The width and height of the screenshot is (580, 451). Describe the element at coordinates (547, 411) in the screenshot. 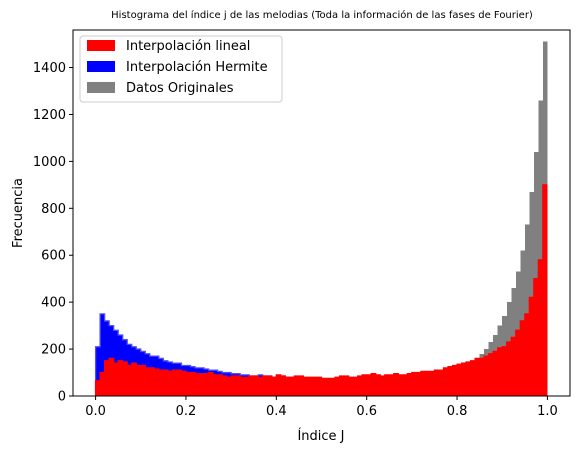

I see `x-tick-label: 1.0` at that location.